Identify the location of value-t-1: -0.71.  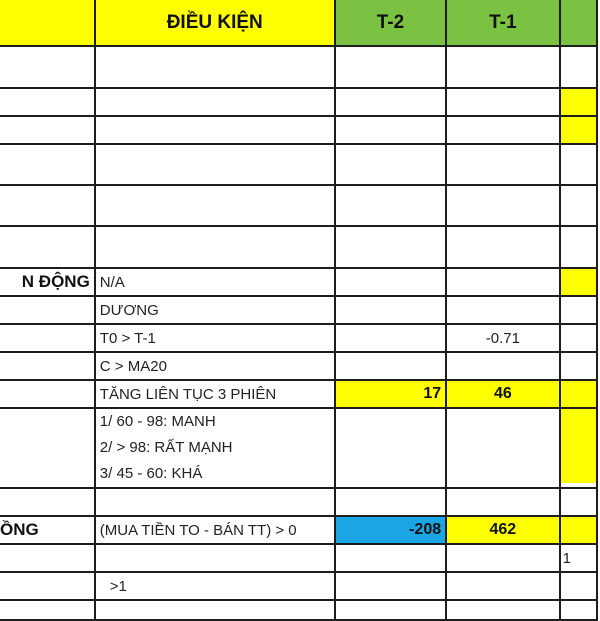
(503, 338).